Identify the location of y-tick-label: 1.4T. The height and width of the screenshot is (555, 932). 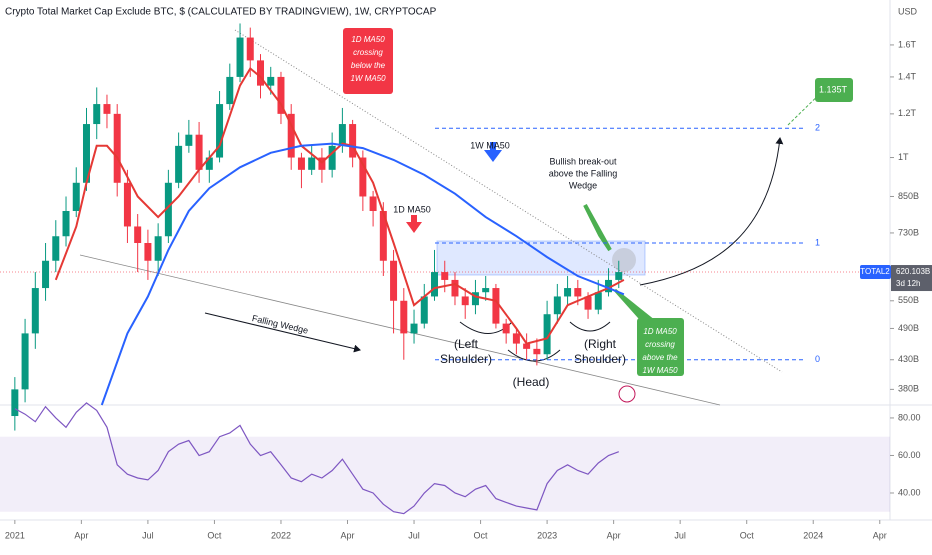
(907, 76).